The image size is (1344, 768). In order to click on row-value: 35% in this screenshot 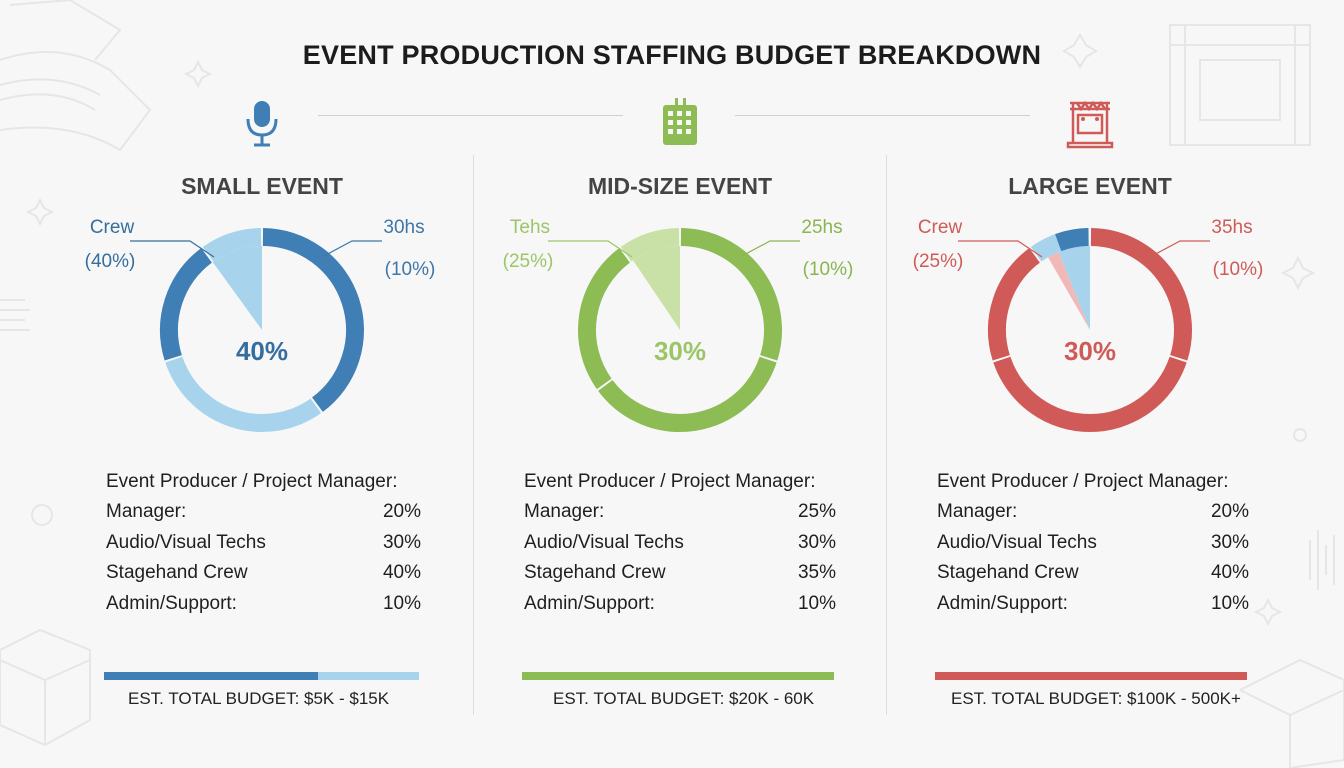, I will do `click(816, 572)`.